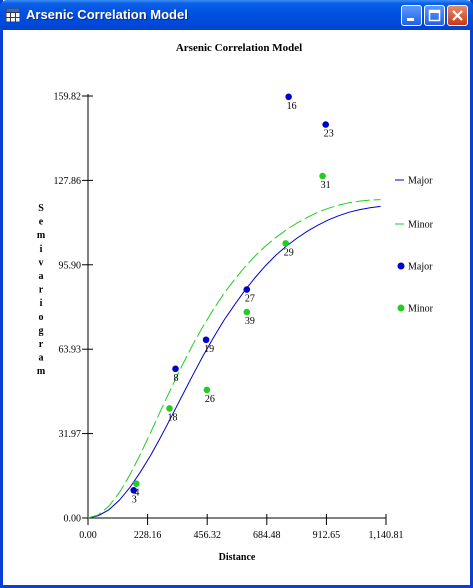 The height and width of the screenshot is (588, 473). Describe the element at coordinates (209, 349) in the screenshot. I see `data-point-label: 19` at that location.